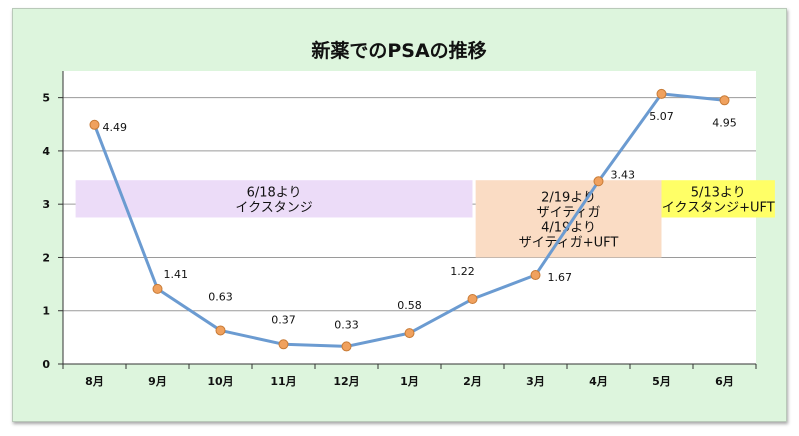  Describe the element at coordinates (274, 192) in the screenshot. I see `annotation-text-ixtandi-1-0: 6/18より` at that location.